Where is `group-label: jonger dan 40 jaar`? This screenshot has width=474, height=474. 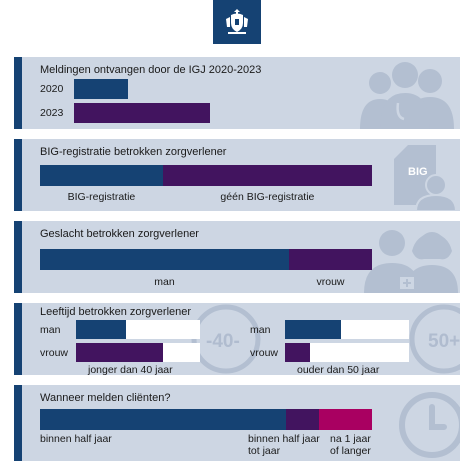 group-label: jonger dan 40 jaar is located at coordinates (130, 369).